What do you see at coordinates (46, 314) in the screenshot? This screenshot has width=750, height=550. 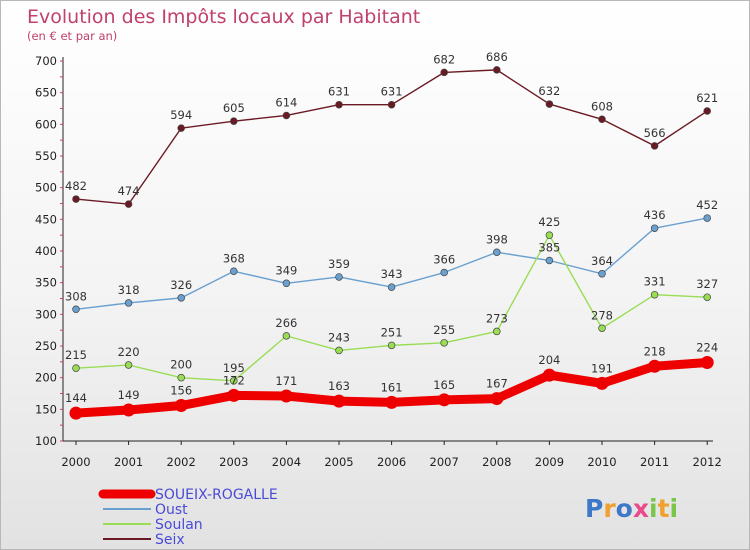 I see `y-tick-label: 300` at bounding box center [46, 314].